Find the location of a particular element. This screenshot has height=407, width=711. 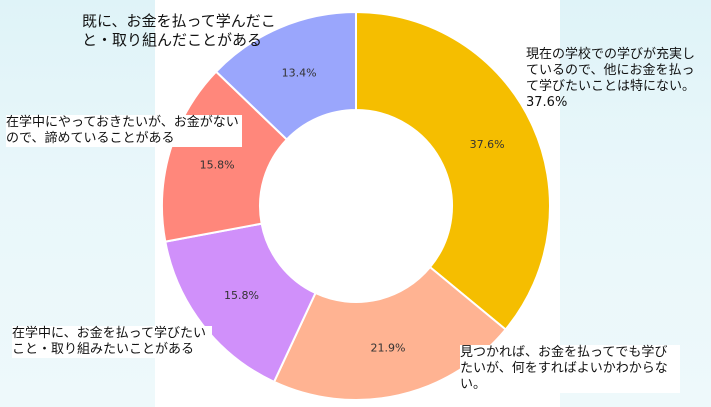

slice-already-paid is located at coordinates (285, 75).